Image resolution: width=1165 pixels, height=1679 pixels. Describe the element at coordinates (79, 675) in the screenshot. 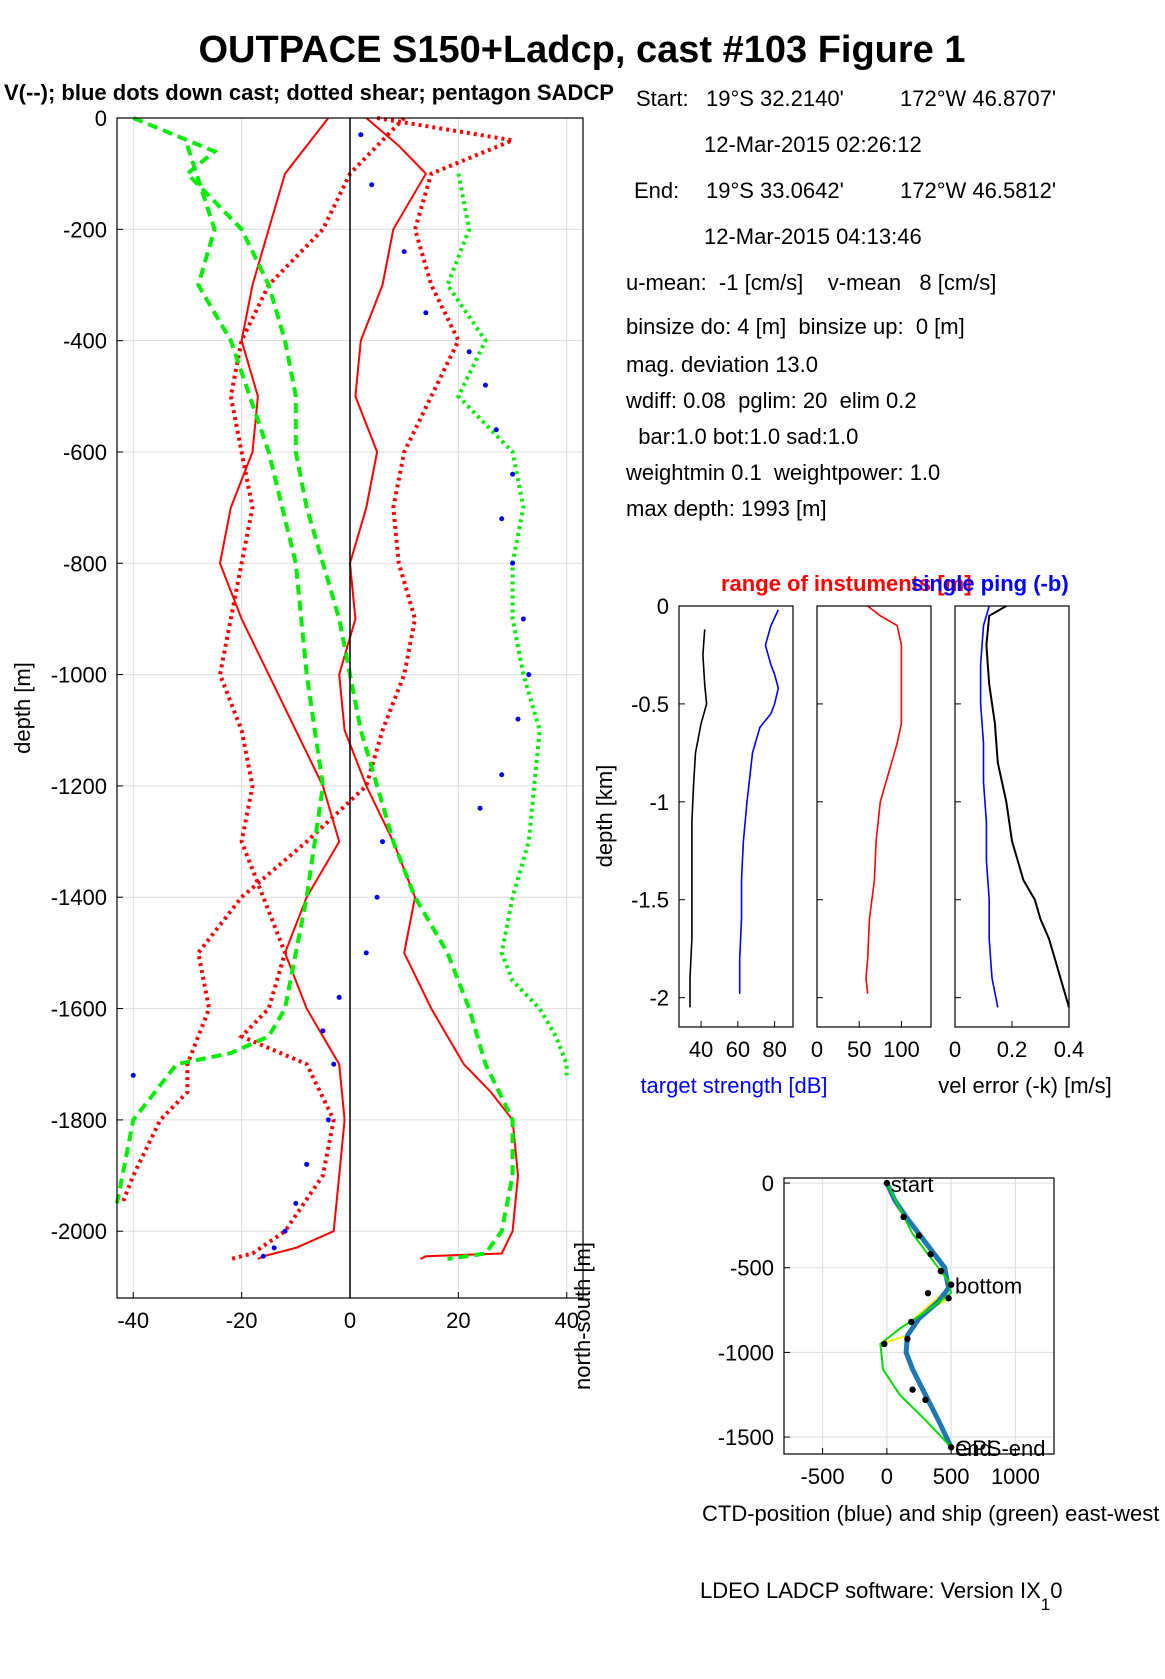

I see `velocity-profile-ytick-label: -1000` at that location.